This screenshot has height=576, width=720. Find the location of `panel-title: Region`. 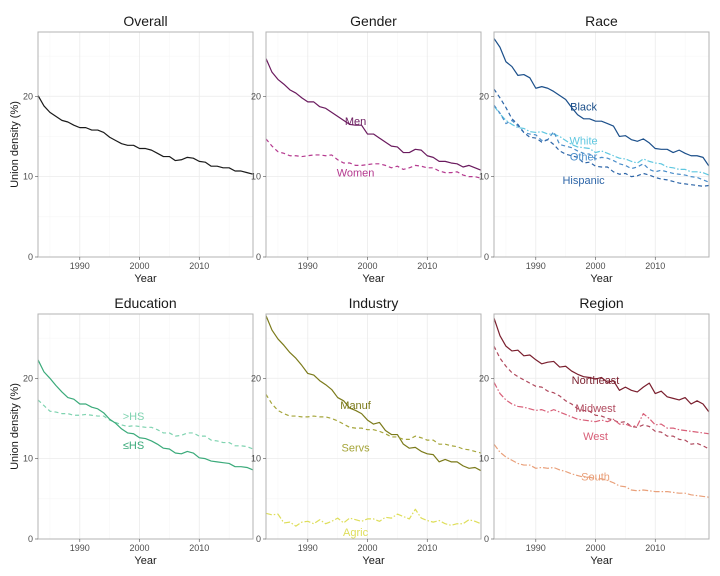

panel-title: Region is located at coordinates (601, 303).